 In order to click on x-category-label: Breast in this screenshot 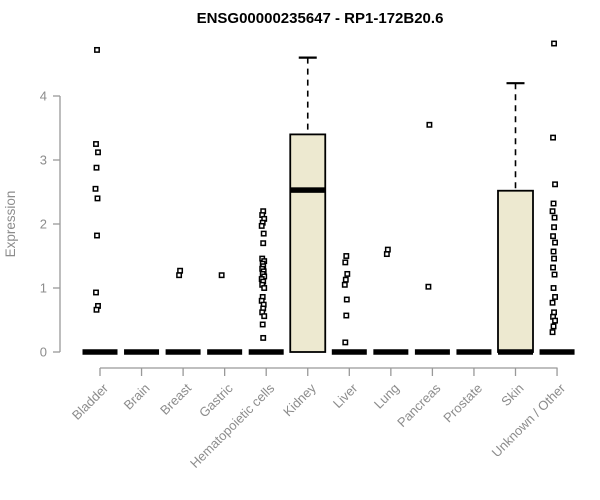, I will do `click(175, 398)`.